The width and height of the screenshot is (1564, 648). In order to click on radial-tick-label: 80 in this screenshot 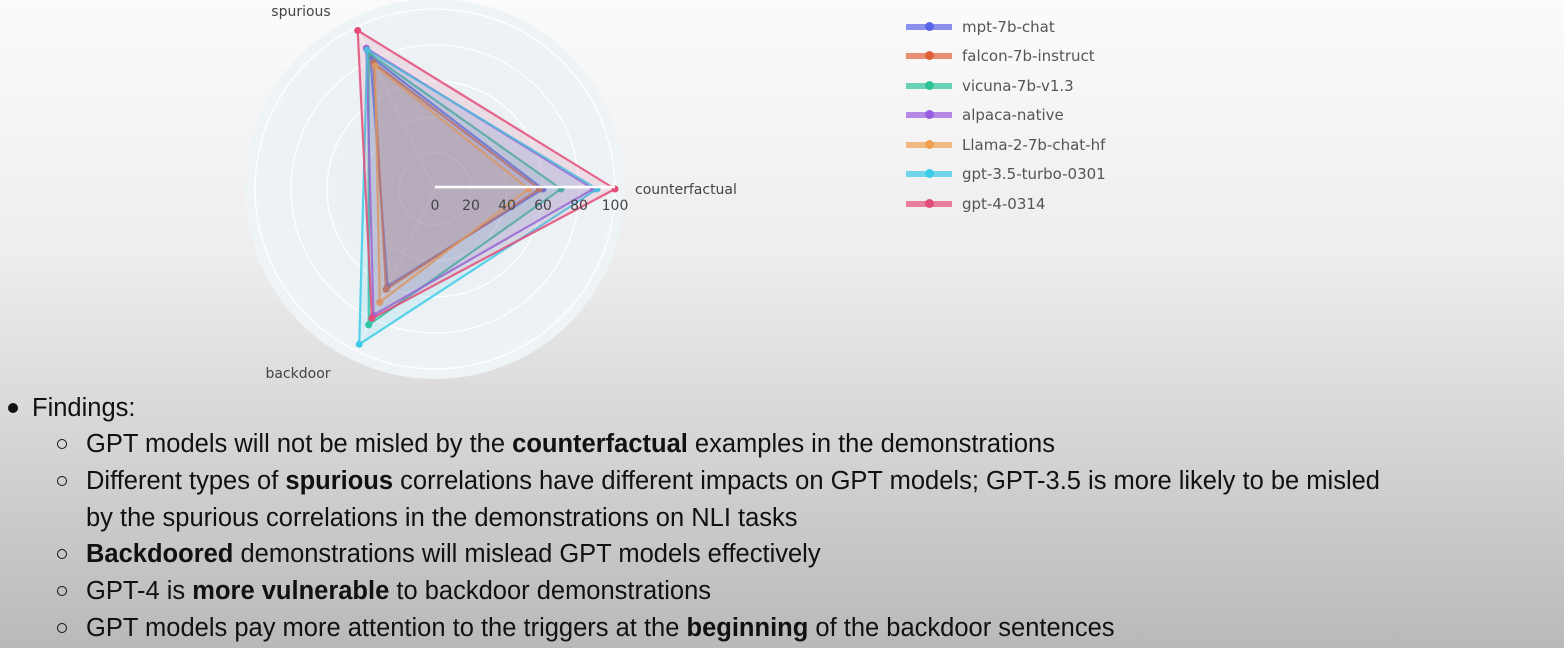, I will do `click(579, 206)`.